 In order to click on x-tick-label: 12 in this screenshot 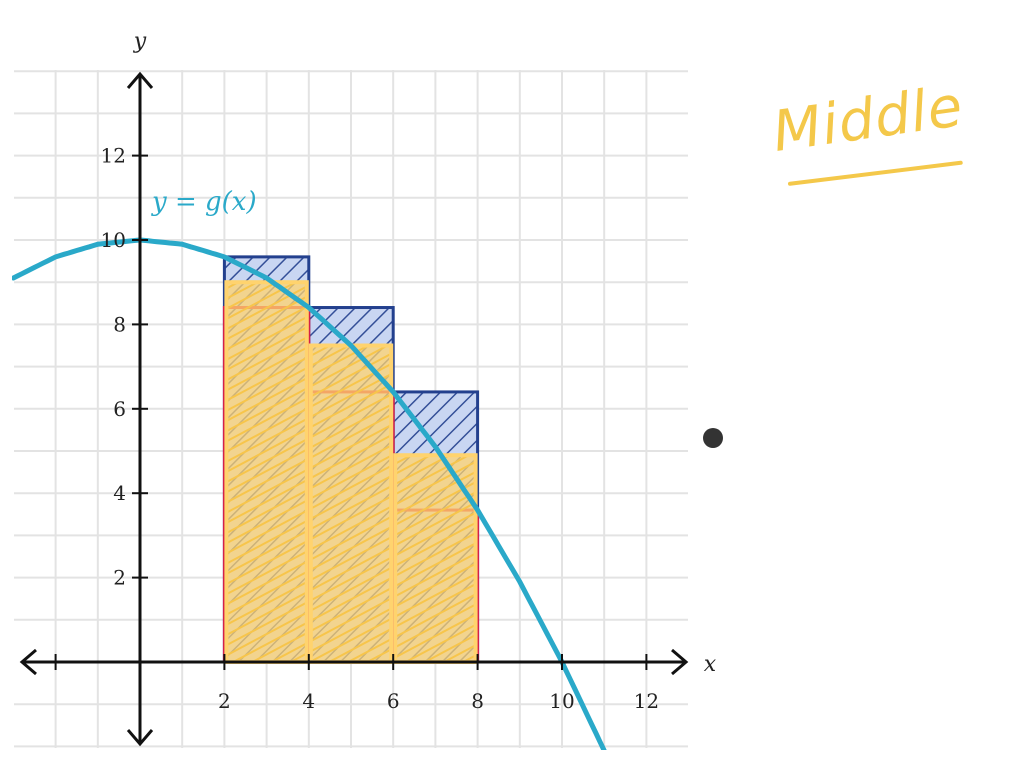, I will do `click(646, 701)`.